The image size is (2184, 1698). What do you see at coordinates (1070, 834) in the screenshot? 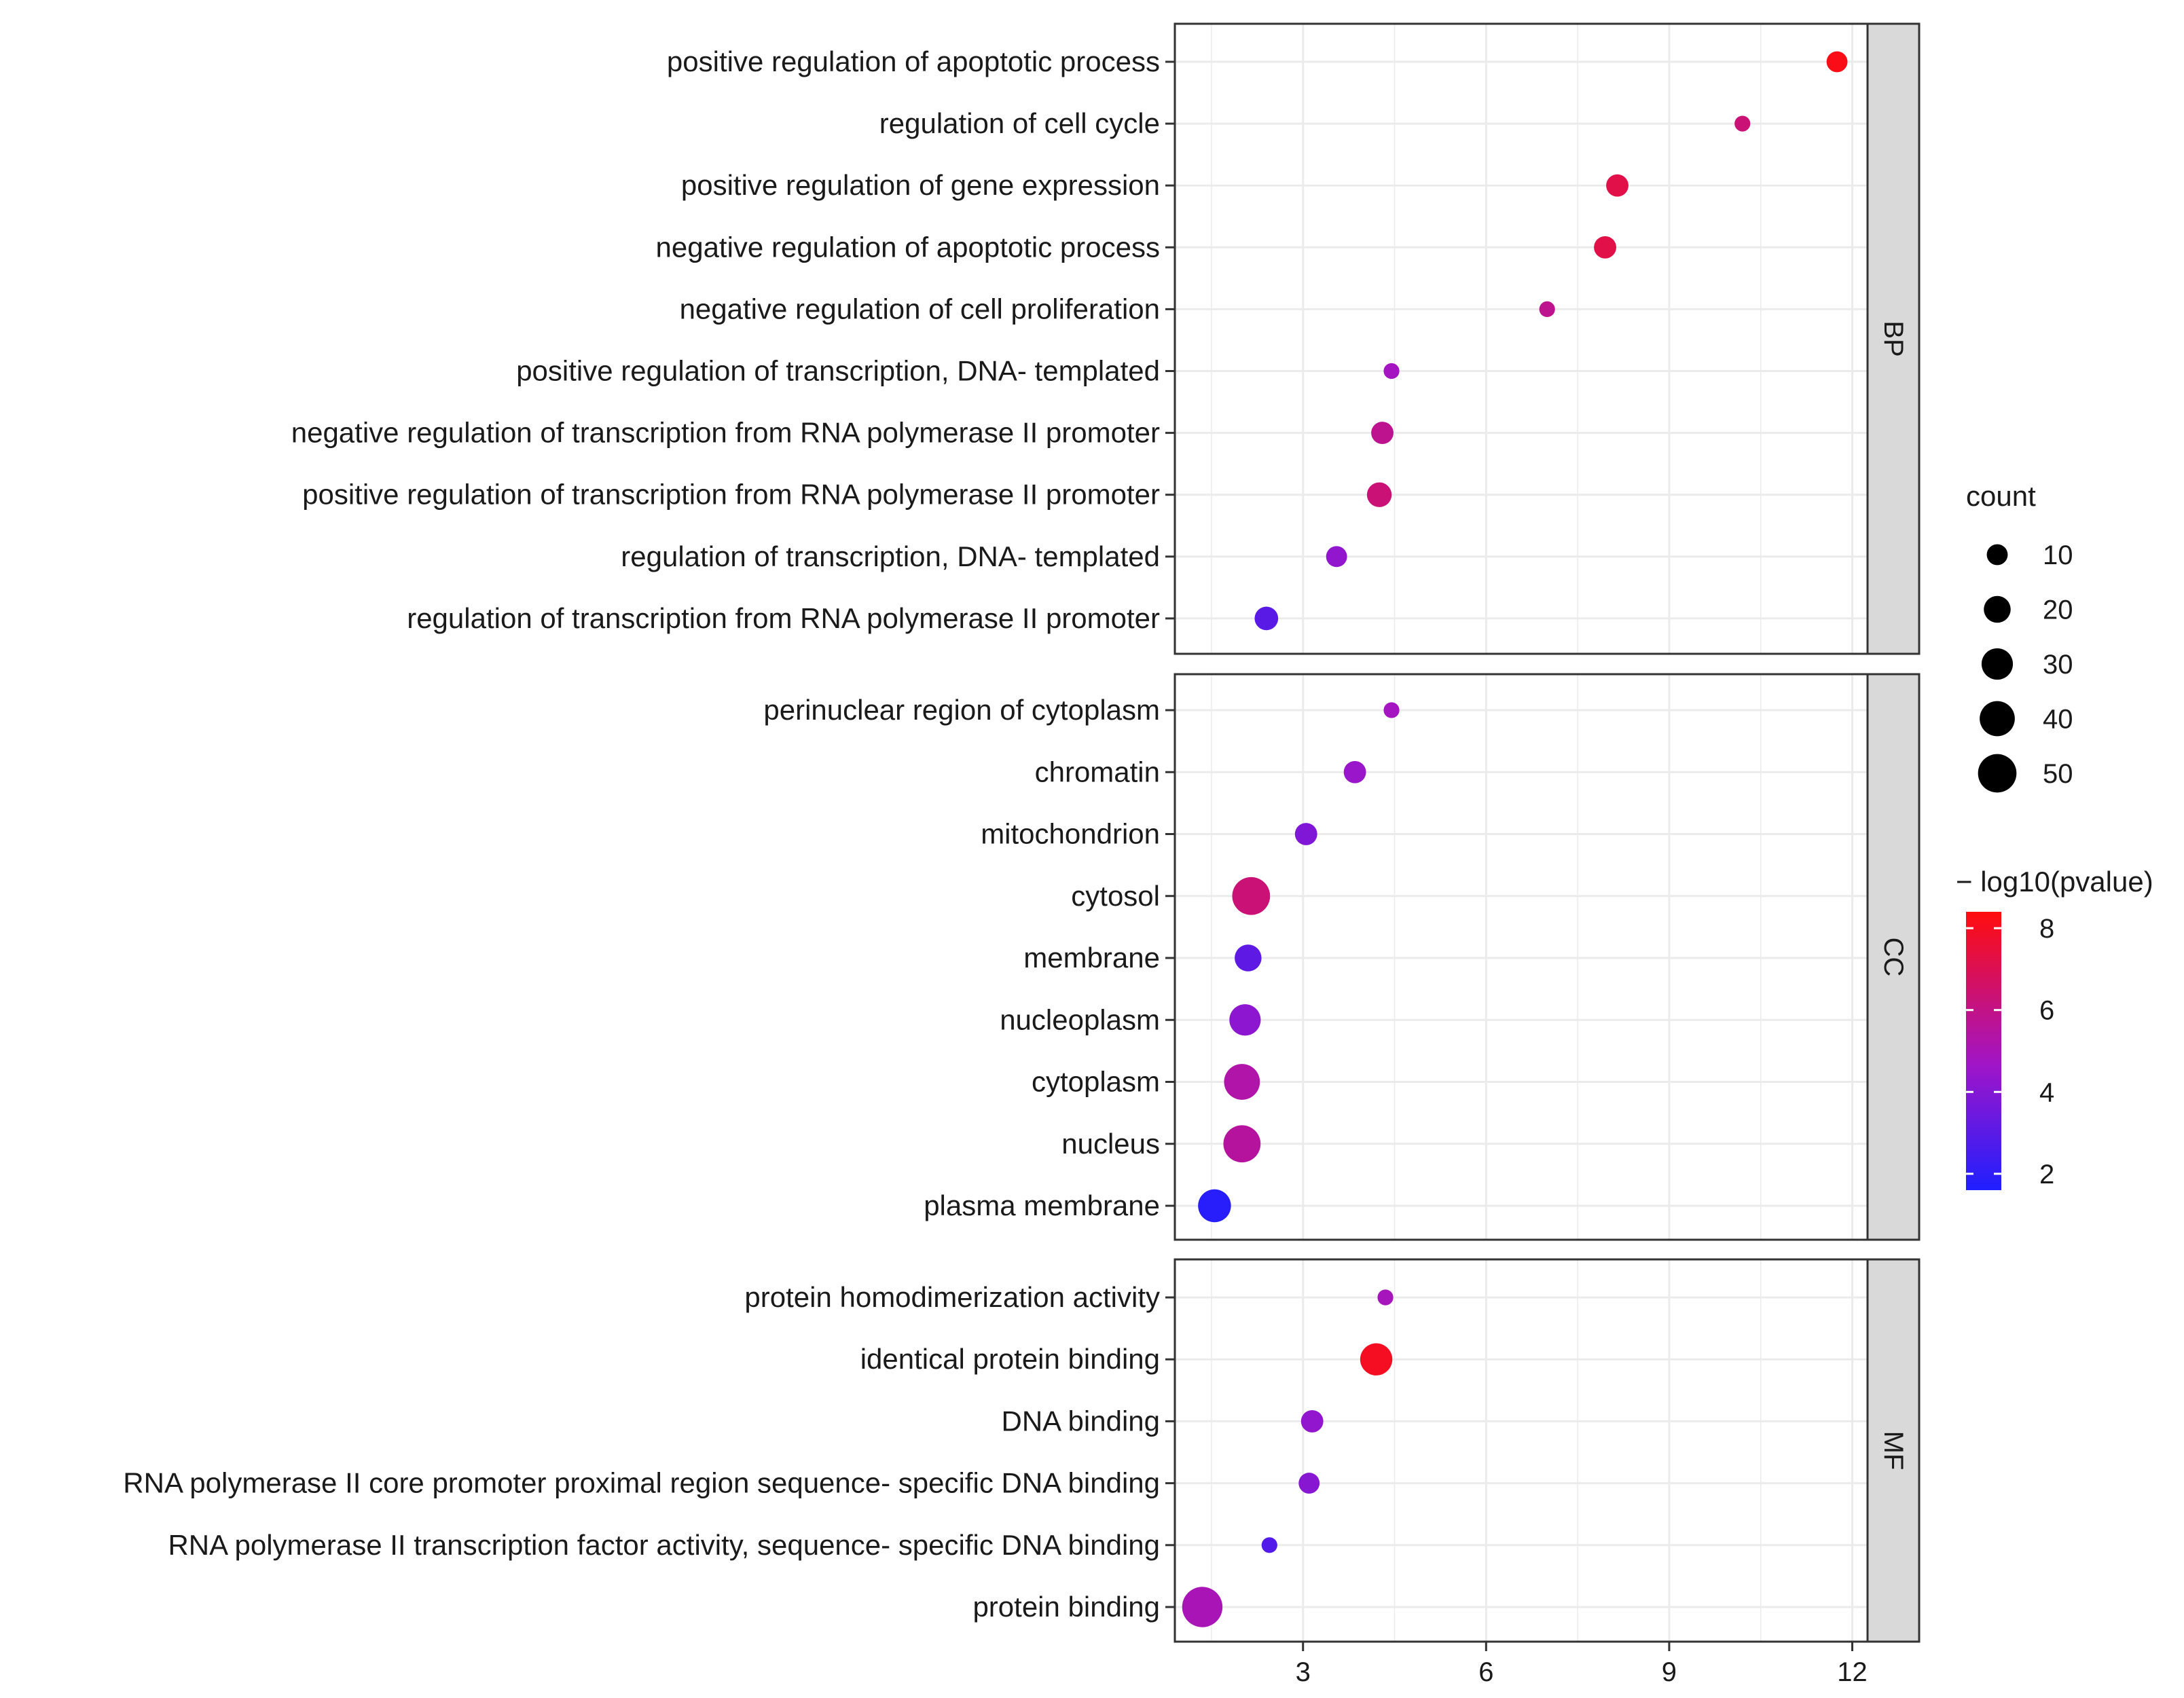
I see `term-label: mitochondrion` at bounding box center [1070, 834].